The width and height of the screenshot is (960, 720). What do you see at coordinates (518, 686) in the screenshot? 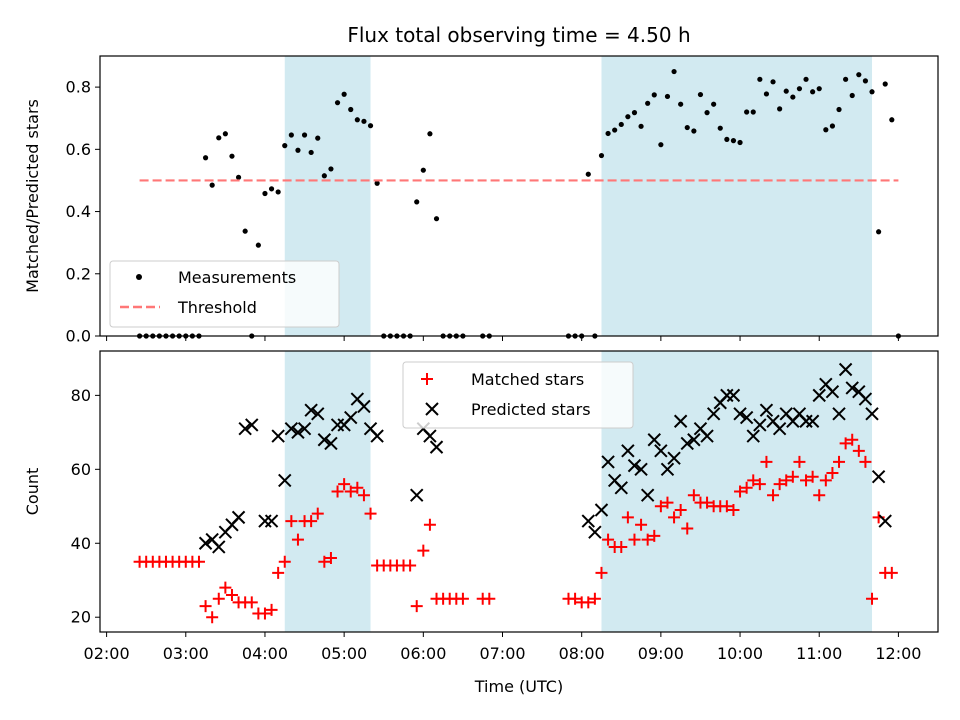
I see `x-axis-label: Time (UTC)` at bounding box center [518, 686].